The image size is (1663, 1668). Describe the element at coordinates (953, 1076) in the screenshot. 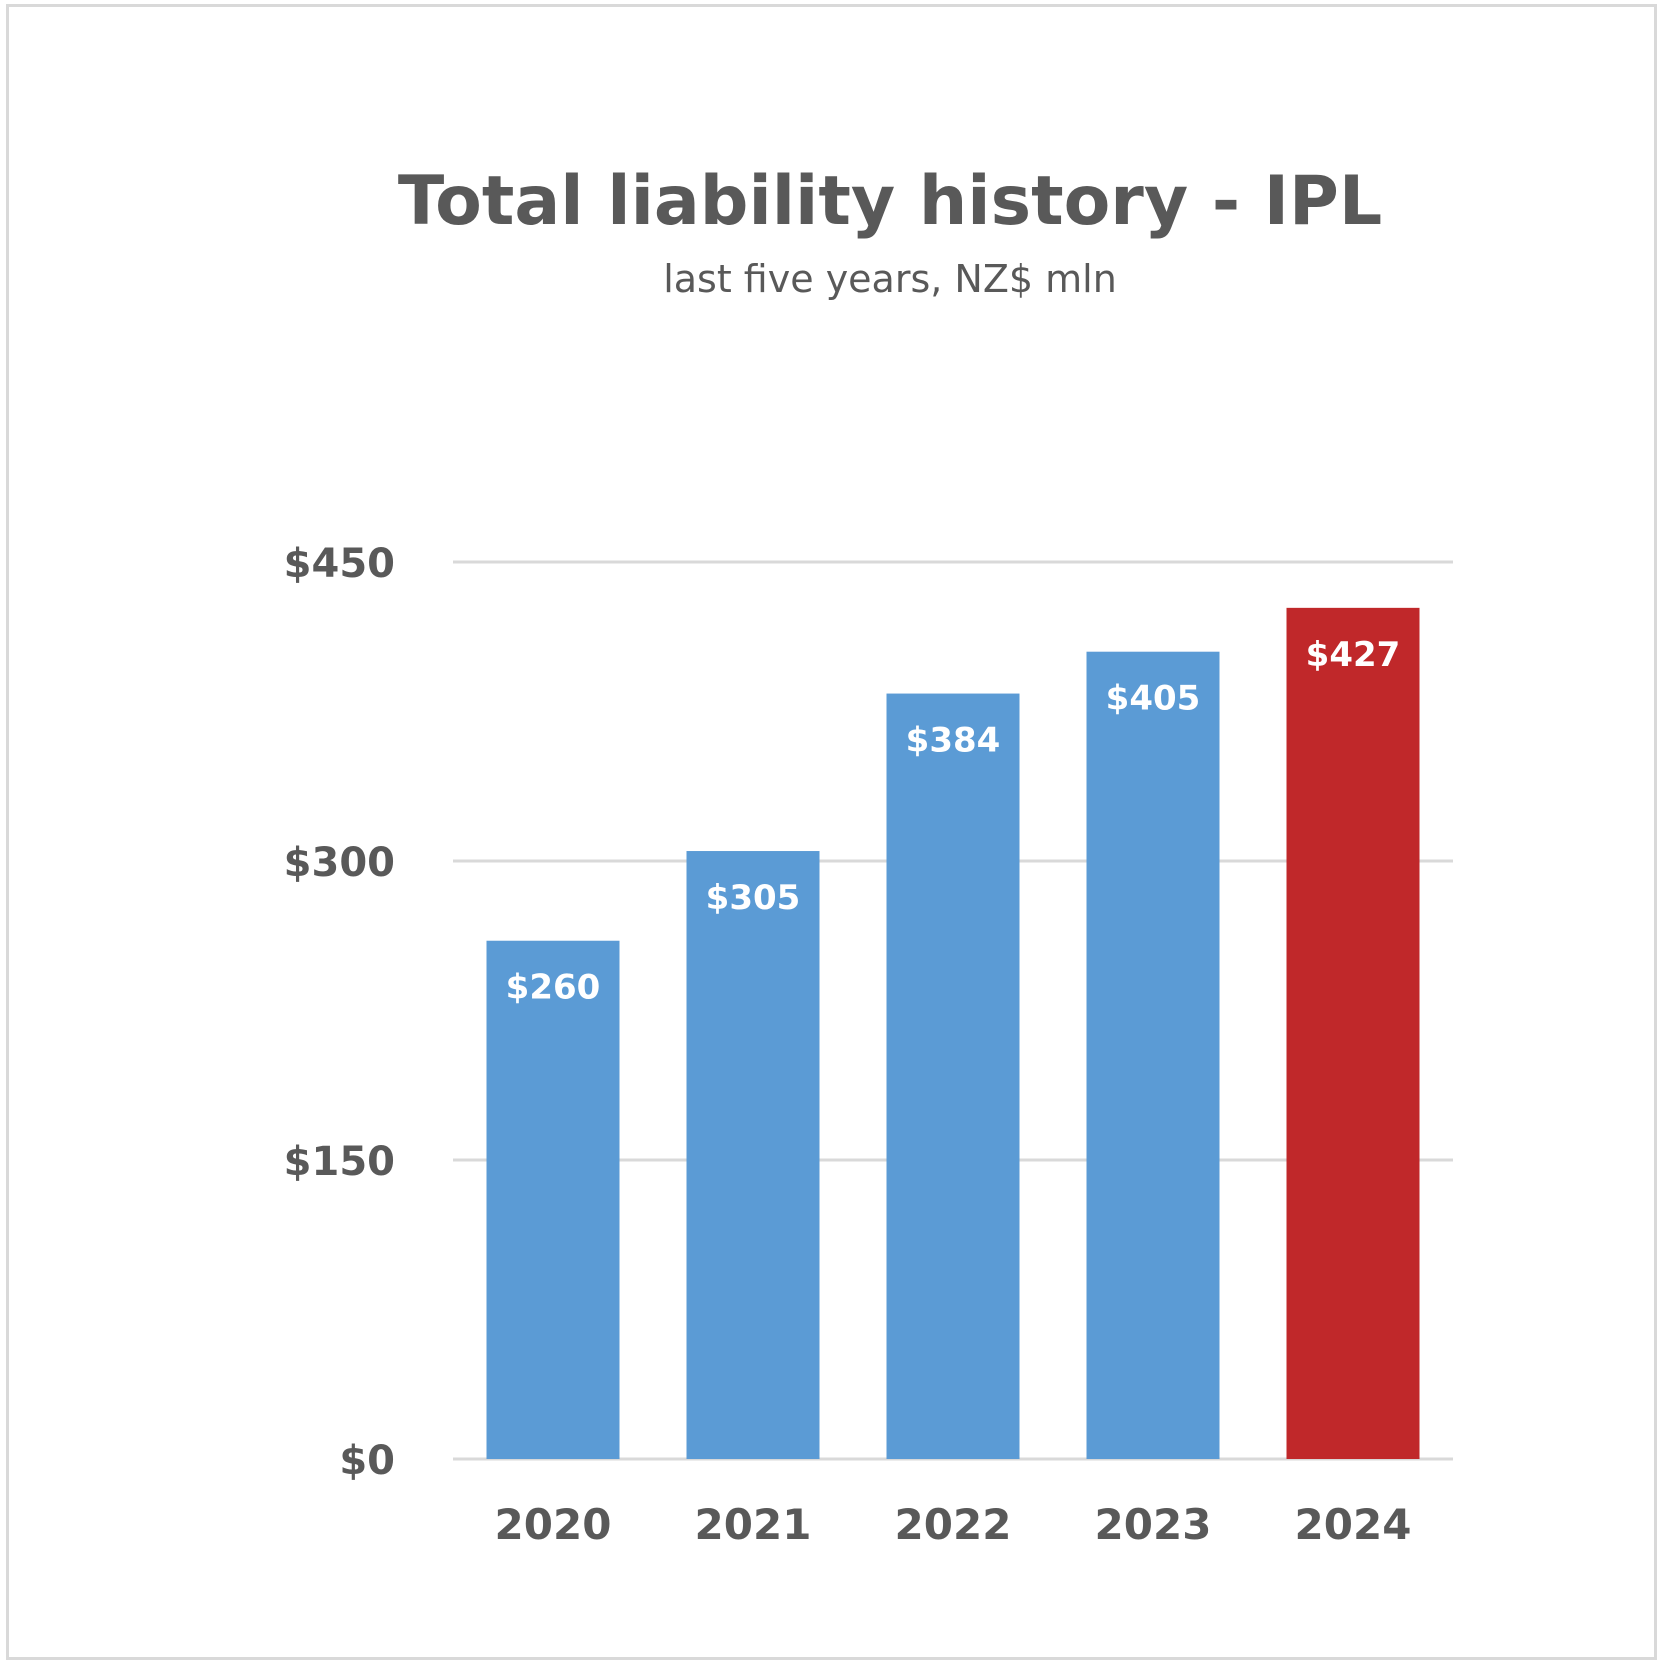

I see `bar-2022` at that location.